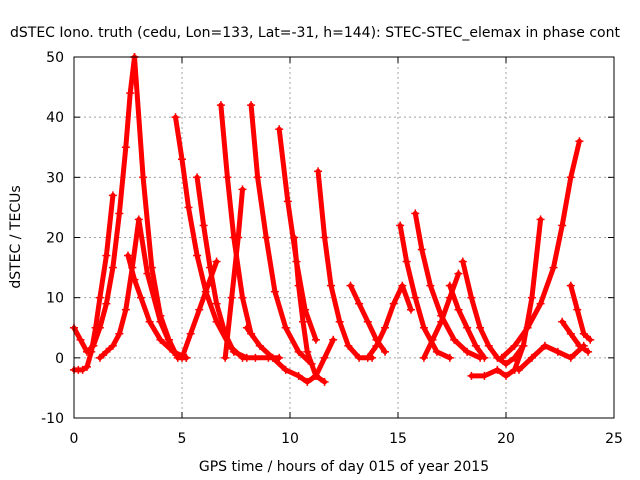  I want to click on y-tick-label: 50, so click(55, 58).